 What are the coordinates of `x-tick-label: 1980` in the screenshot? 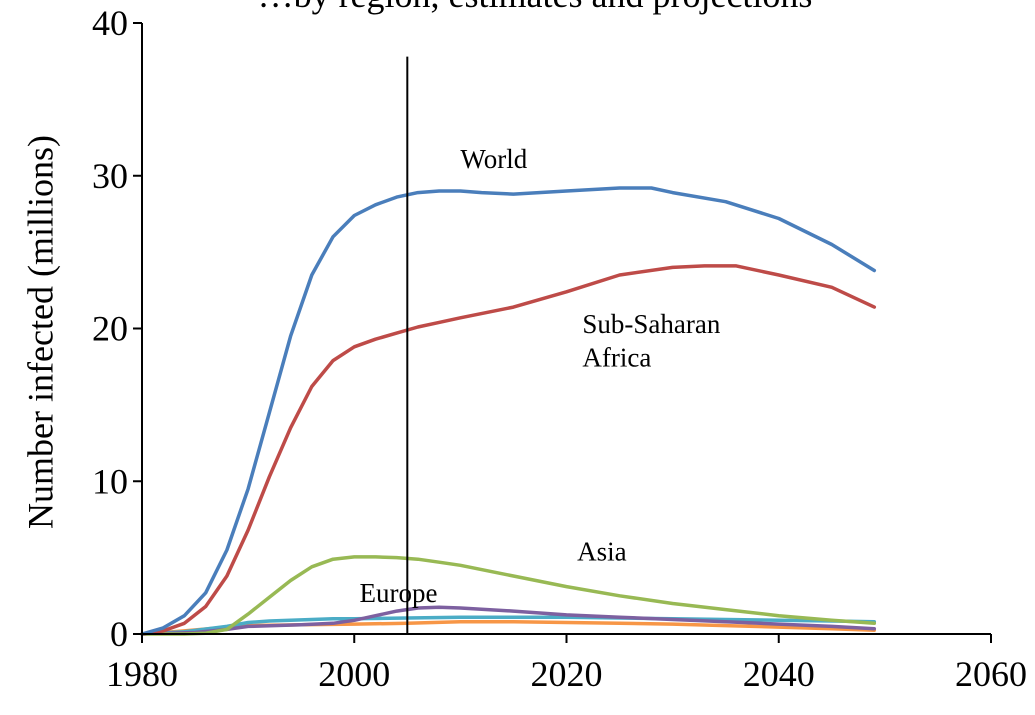 It's located at (142, 674).